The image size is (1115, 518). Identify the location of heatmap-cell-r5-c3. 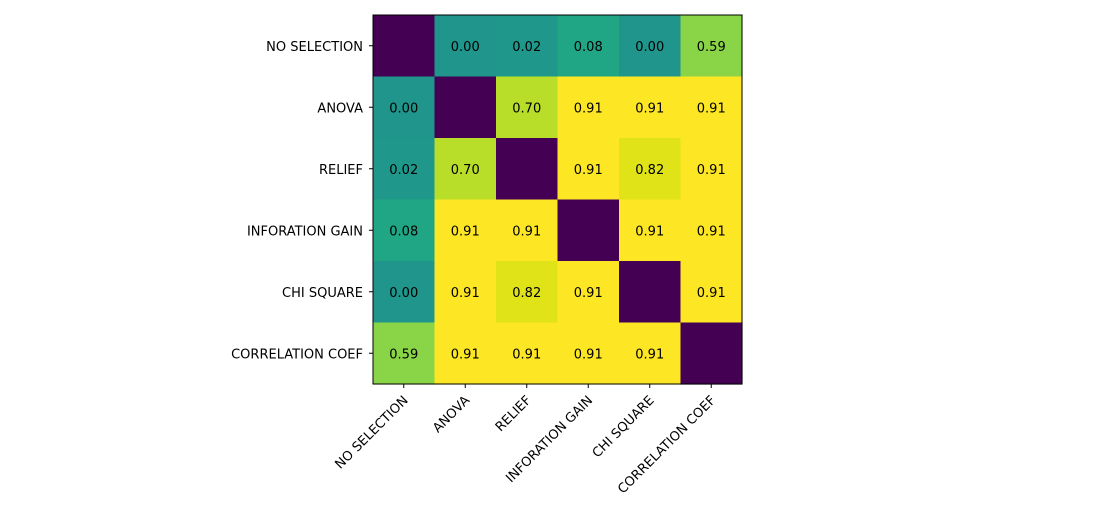
(588, 353).